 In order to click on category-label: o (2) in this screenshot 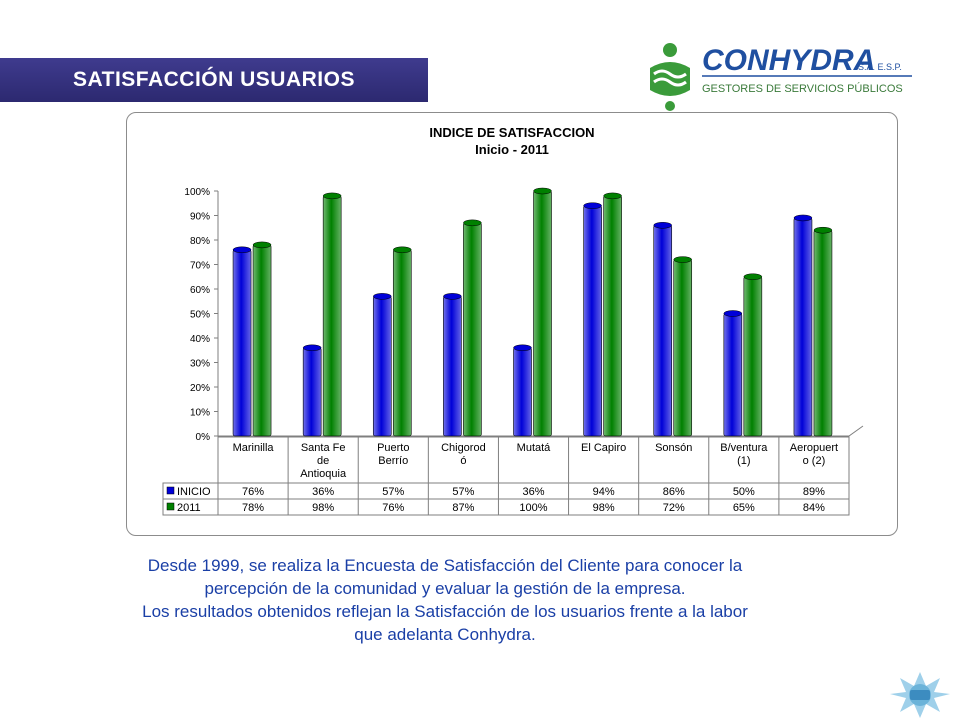, I will do `click(814, 461)`.